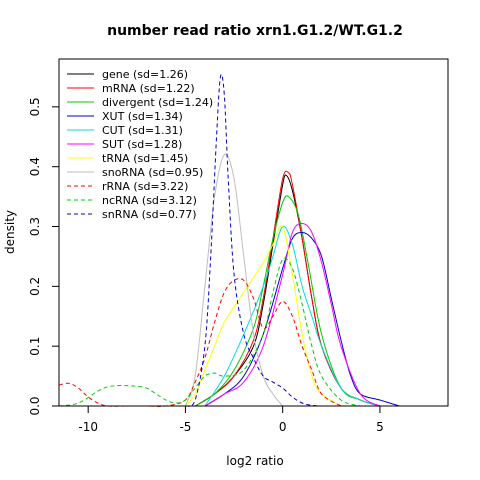 The image size is (480, 480). I want to click on x-axis-label: log2 ratio, so click(254, 461).